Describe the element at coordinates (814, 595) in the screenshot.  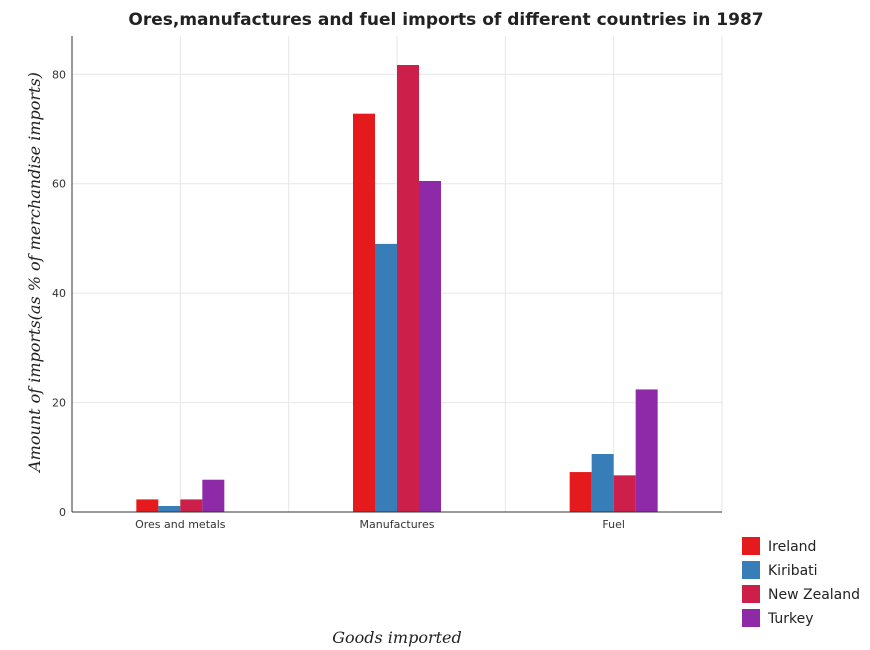
I see `legend-label: New Zealand` at that location.